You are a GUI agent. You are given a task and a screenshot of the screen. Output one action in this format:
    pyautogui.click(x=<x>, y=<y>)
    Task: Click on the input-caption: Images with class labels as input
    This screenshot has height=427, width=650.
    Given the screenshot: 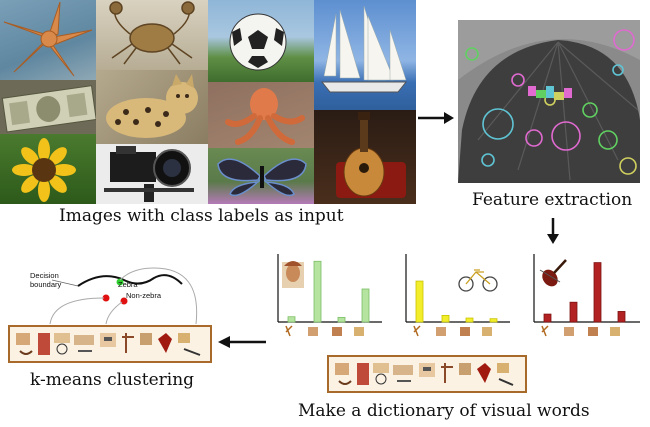 What is the action you would take?
    pyautogui.click(x=201, y=216)
    